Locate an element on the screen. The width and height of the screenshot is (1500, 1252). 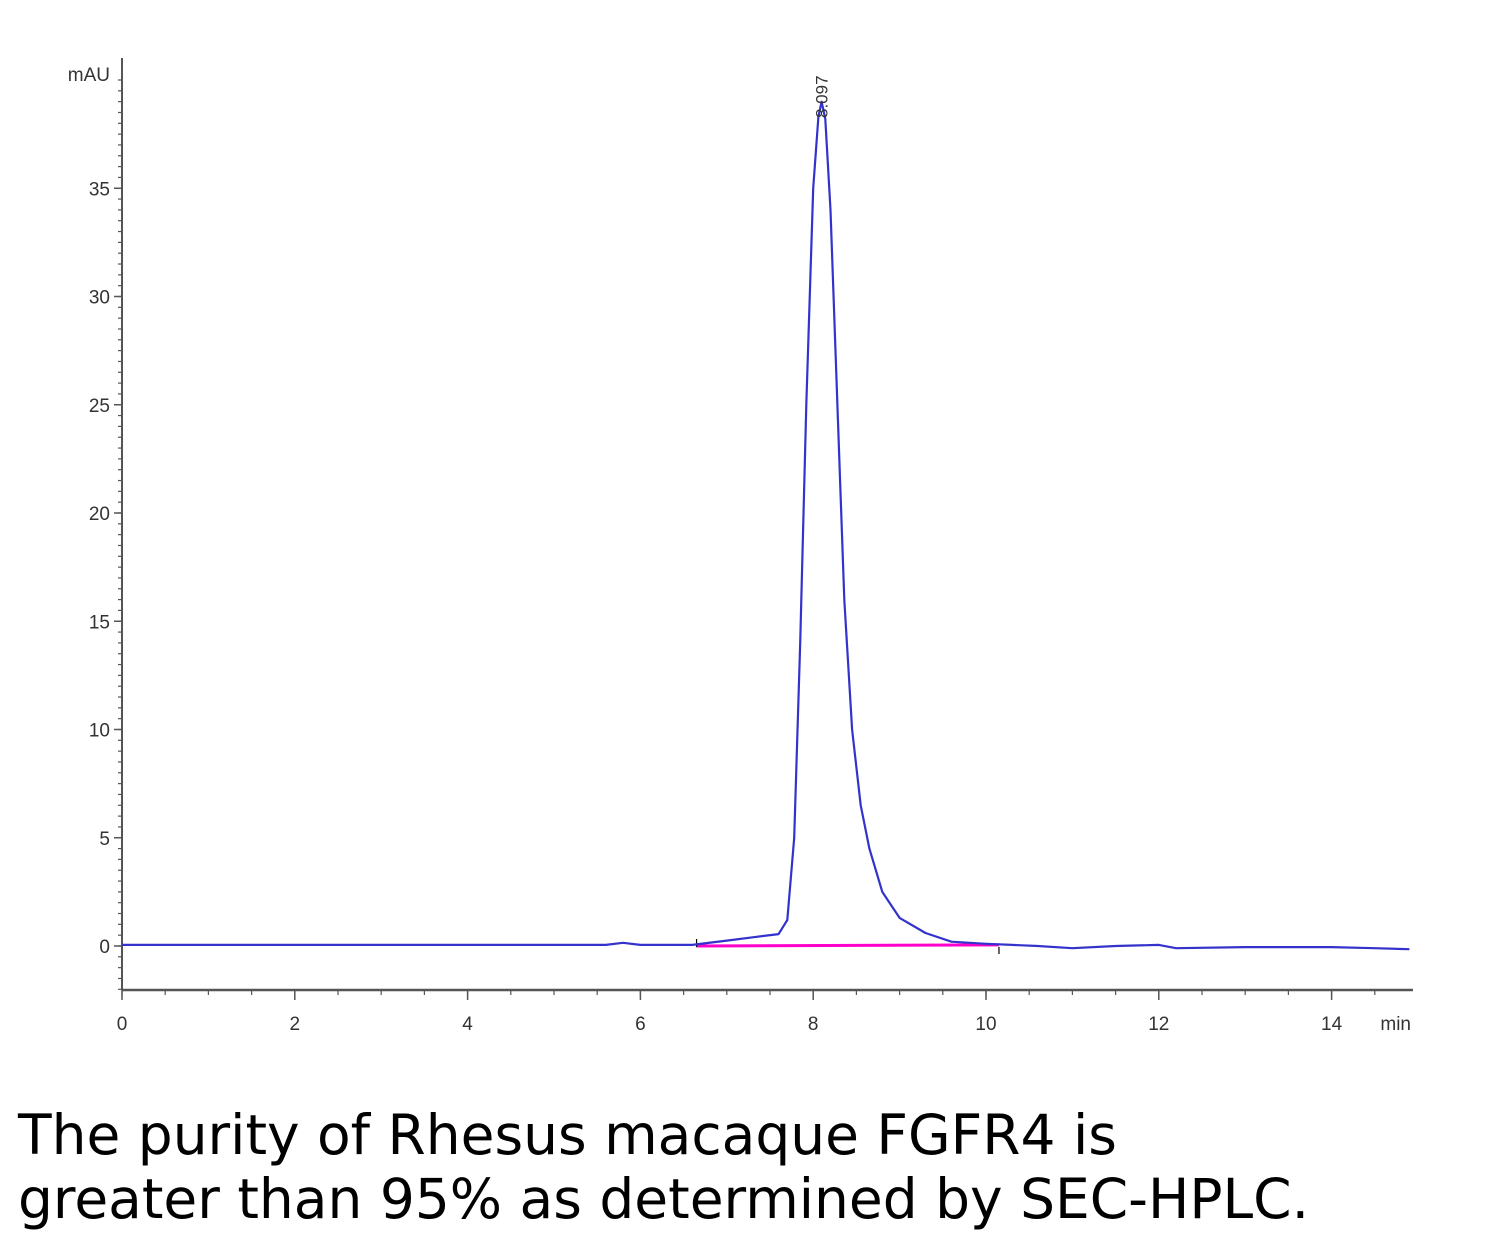
y-tick-label: 35 is located at coordinates (99, 189).